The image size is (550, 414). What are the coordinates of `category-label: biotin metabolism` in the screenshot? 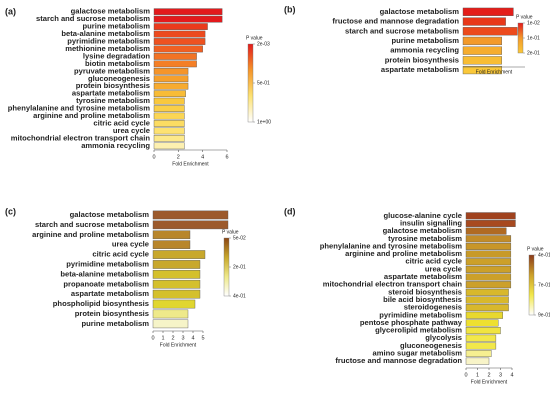 It's located at (117, 63).